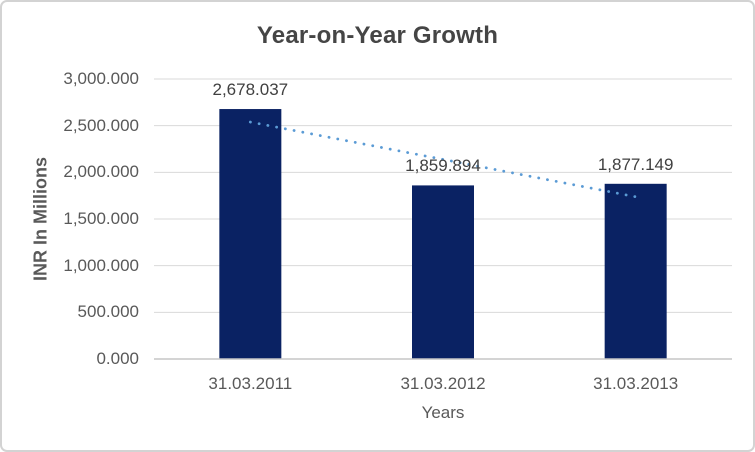 Image resolution: width=755 pixels, height=452 pixels. Describe the element at coordinates (250, 234) in the screenshot. I see `bar-31.03.2011` at that location.